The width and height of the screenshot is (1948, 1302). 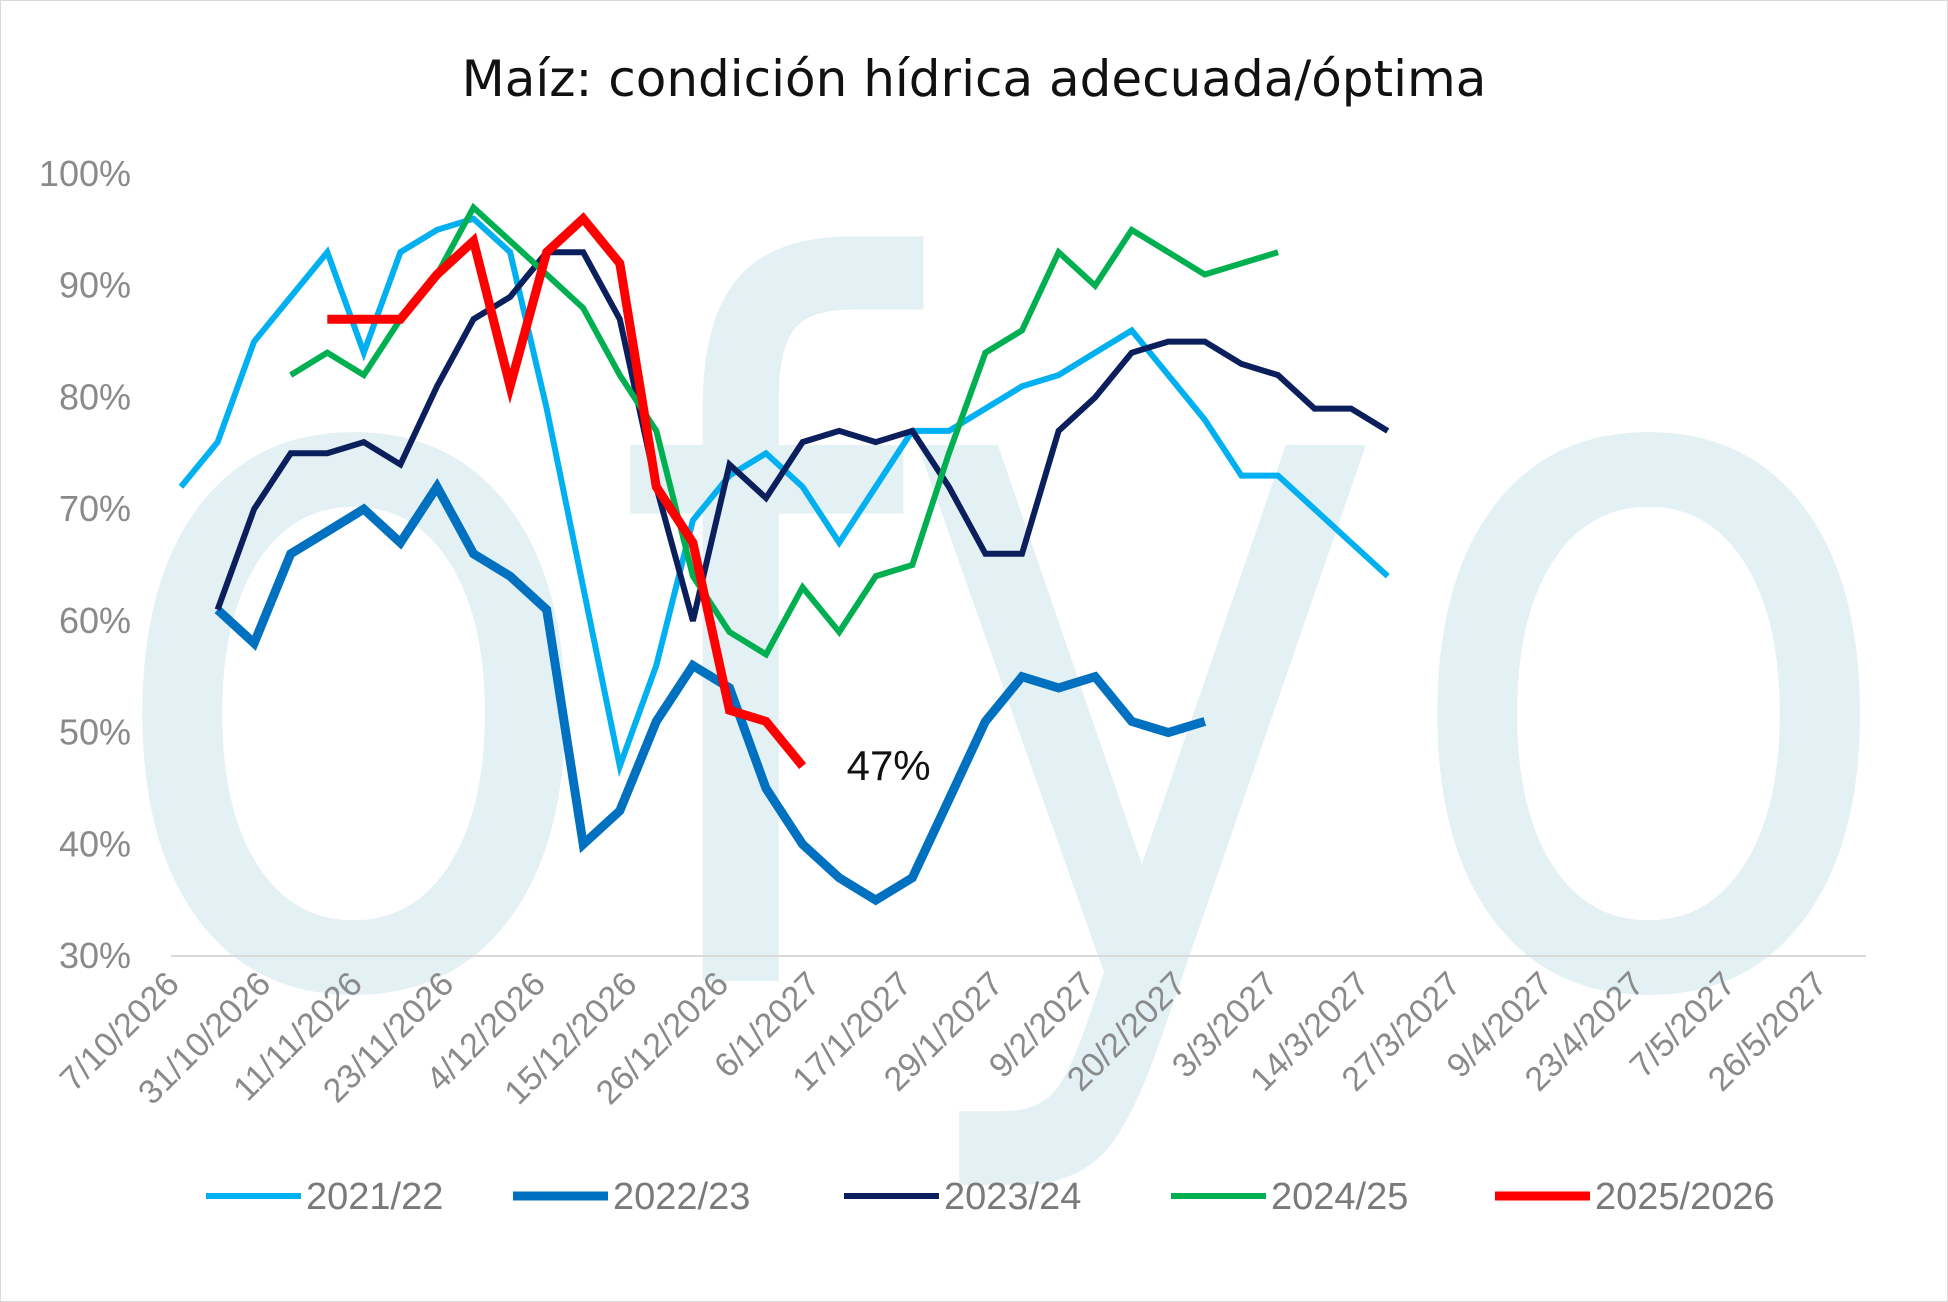 What do you see at coordinates (974, 79) in the screenshot?
I see `chart-title: Maíz: condición hídrica adecuada/óptima` at bounding box center [974, 79].